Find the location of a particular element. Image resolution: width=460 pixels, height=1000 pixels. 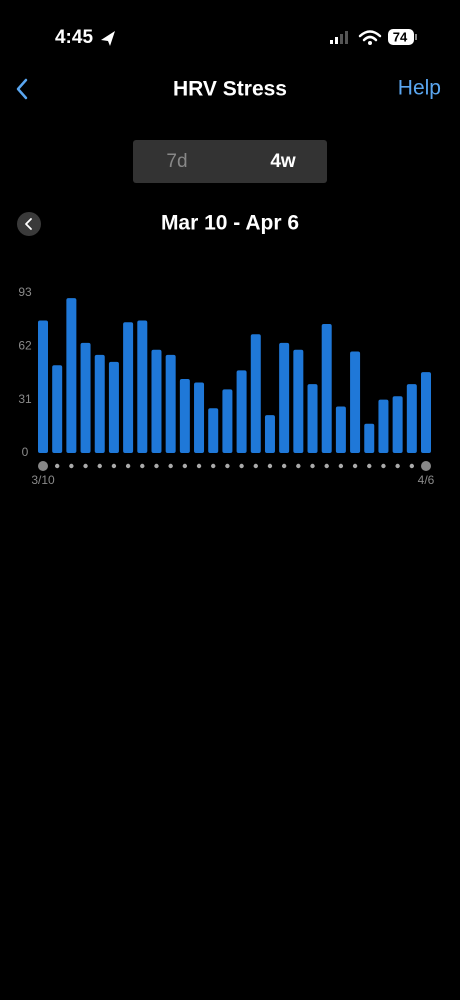

y-tick-label: 62 is located at coordinates (25, 346).